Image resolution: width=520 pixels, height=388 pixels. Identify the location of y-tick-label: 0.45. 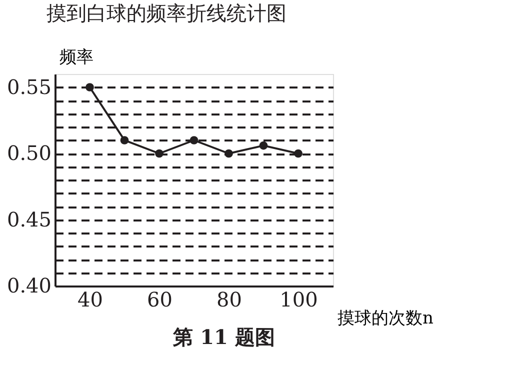
(29, 219).